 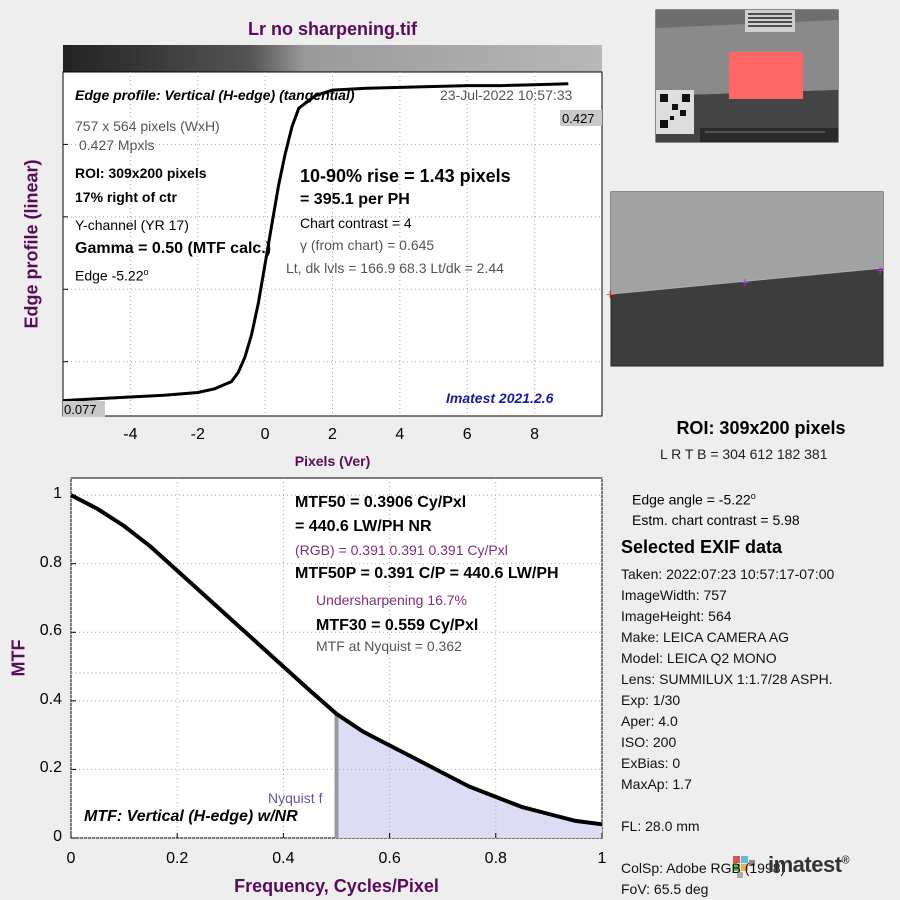 What do you see at coordinates (703, 868) in the screenshot?
I see `exif-color-space: ColSp: Adobe RGB (1998)` at bounding box center [703, 868].